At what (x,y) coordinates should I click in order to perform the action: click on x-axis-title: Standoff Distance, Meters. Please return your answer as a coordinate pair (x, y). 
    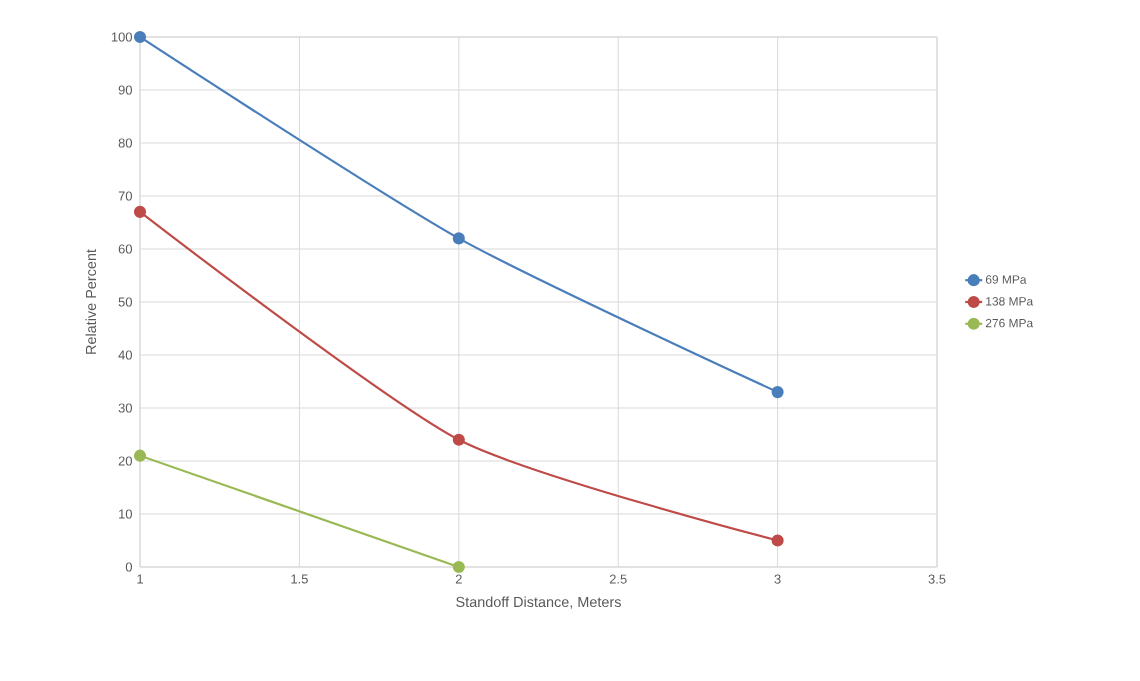
    Looking at the image, I should click on (538, 602).